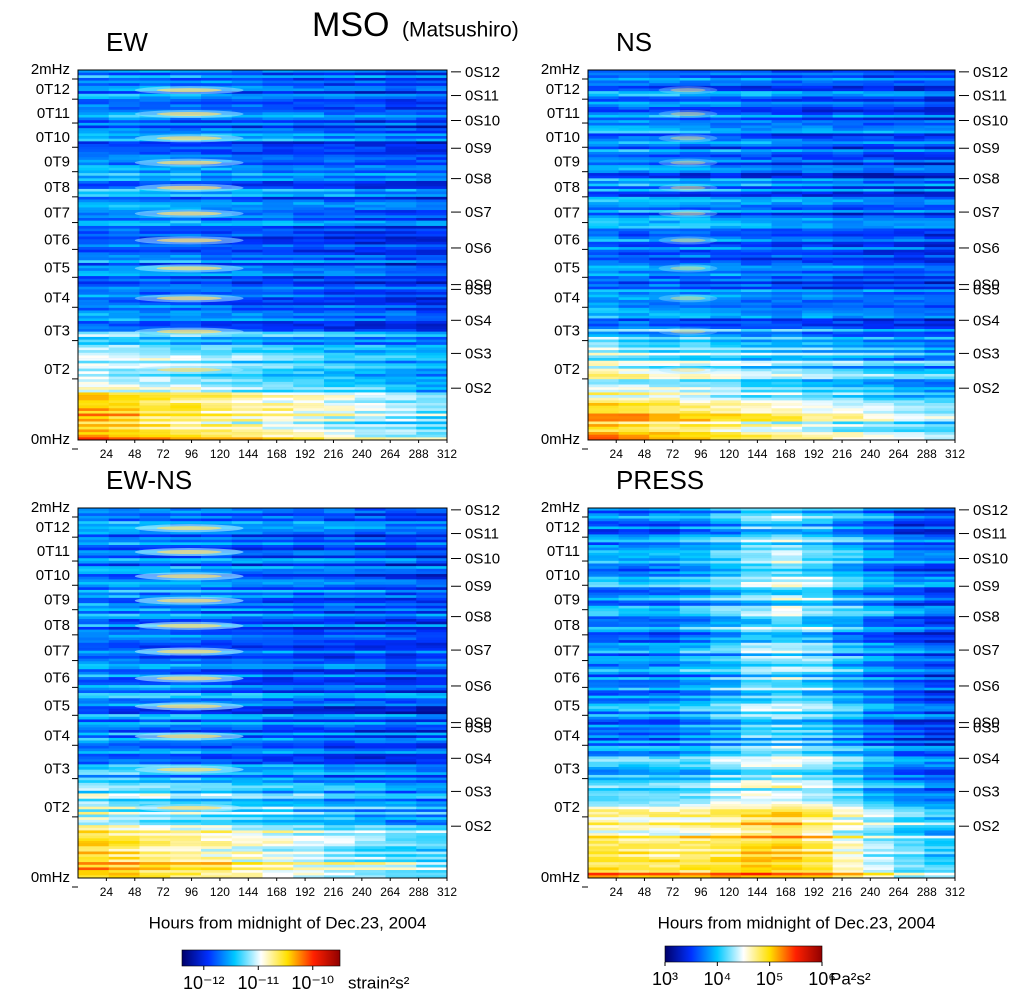 This screenshot has width=1027, height=996. Describe the element at coordinates (955, 454) in the screenshot. I see `x-tick-label: 312` at that location.